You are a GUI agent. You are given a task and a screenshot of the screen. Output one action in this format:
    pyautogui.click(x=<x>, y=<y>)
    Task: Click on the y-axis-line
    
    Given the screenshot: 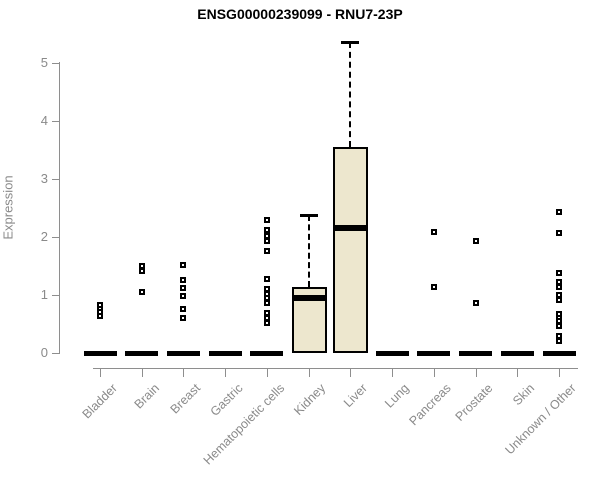 What is the action you would take?
    pyautogui.click(x=59, y=208)
    